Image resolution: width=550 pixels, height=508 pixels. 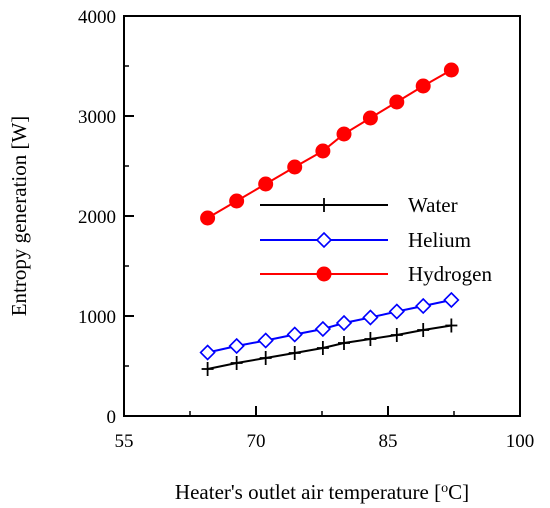 I want to click on series-helium, so click(x=329, y=326).